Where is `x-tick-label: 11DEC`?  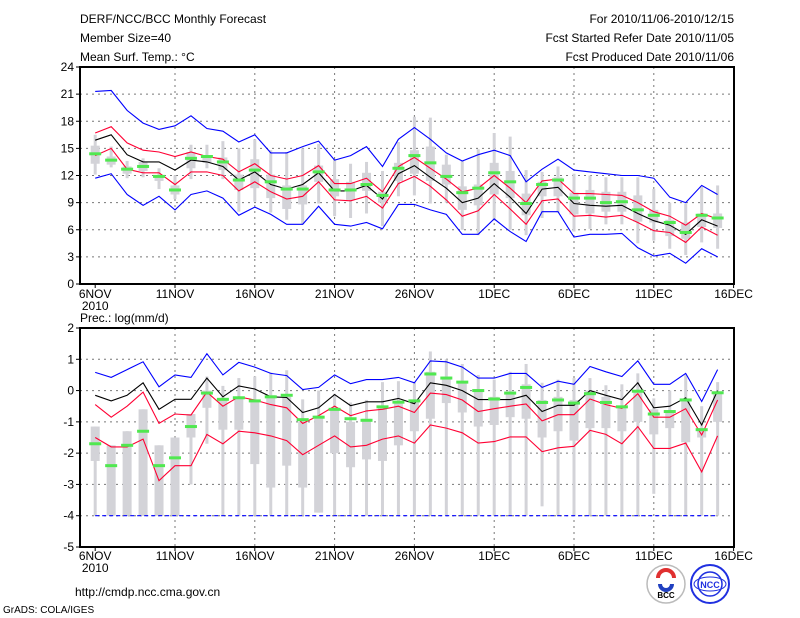
x-tick-label: 11DEC is located at coordinates (654, 556).